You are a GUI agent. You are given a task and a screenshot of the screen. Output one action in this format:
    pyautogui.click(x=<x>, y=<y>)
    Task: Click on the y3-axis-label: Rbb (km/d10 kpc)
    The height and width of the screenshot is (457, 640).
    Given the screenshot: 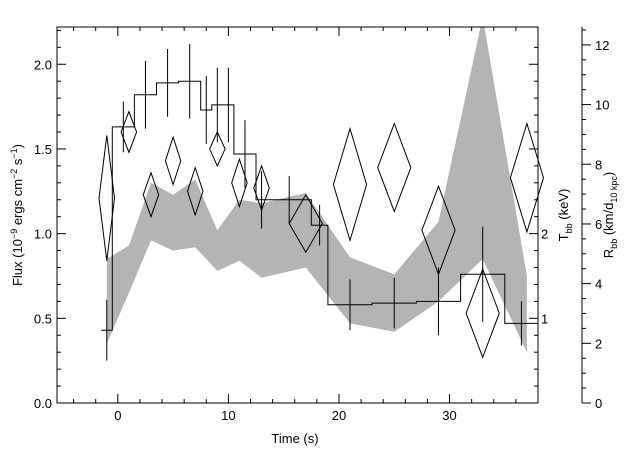 What is the action you would take?
    pyautogui.click(x=610, y=215)
    